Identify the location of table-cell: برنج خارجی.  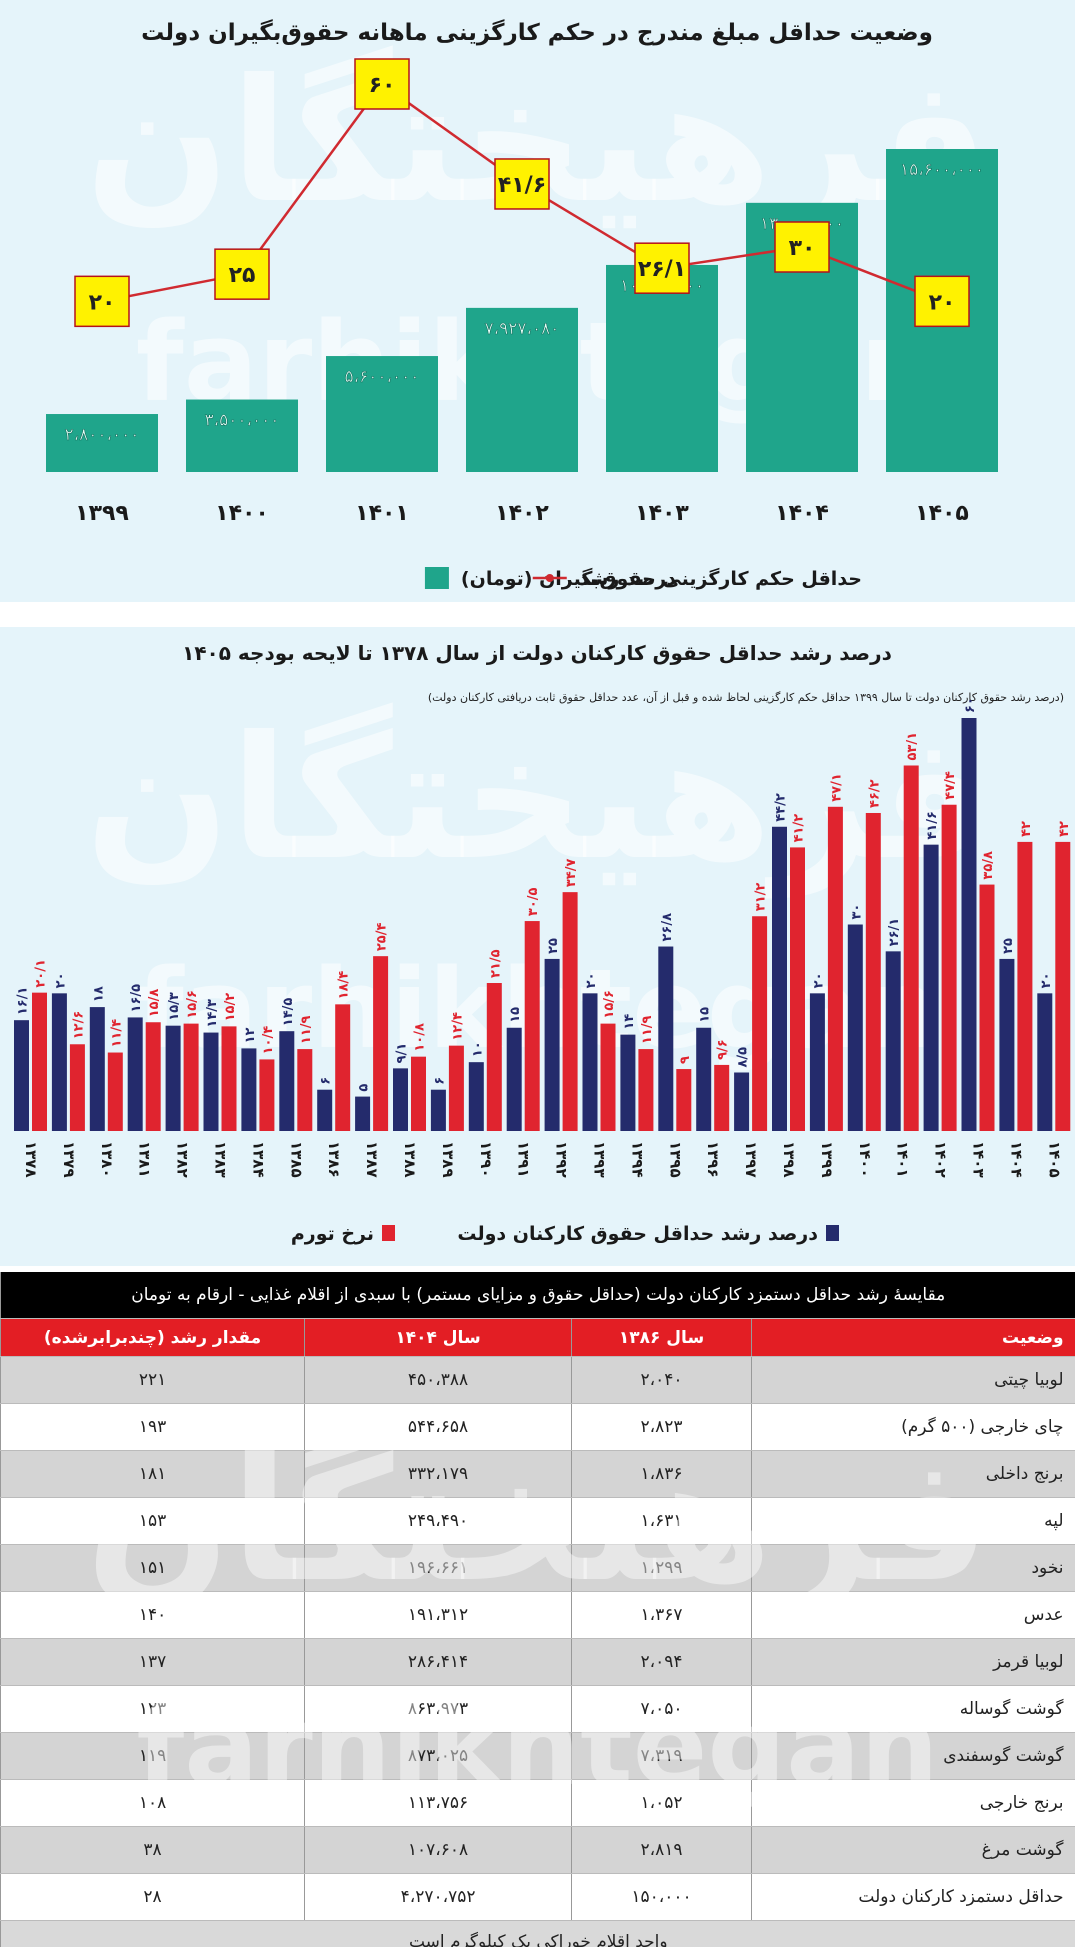
(913, 1803).